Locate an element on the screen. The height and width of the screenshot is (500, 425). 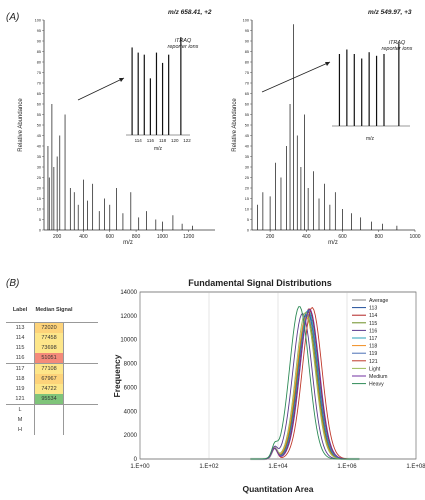
legend-label: 119 is located at coordinates (373, 354).